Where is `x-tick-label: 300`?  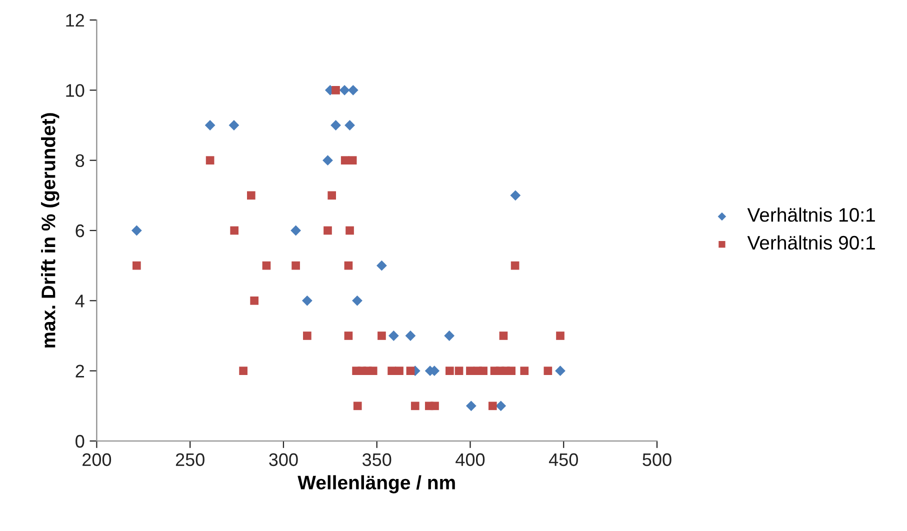 x-tick-label: 300 is located at coordinates (283, 459).